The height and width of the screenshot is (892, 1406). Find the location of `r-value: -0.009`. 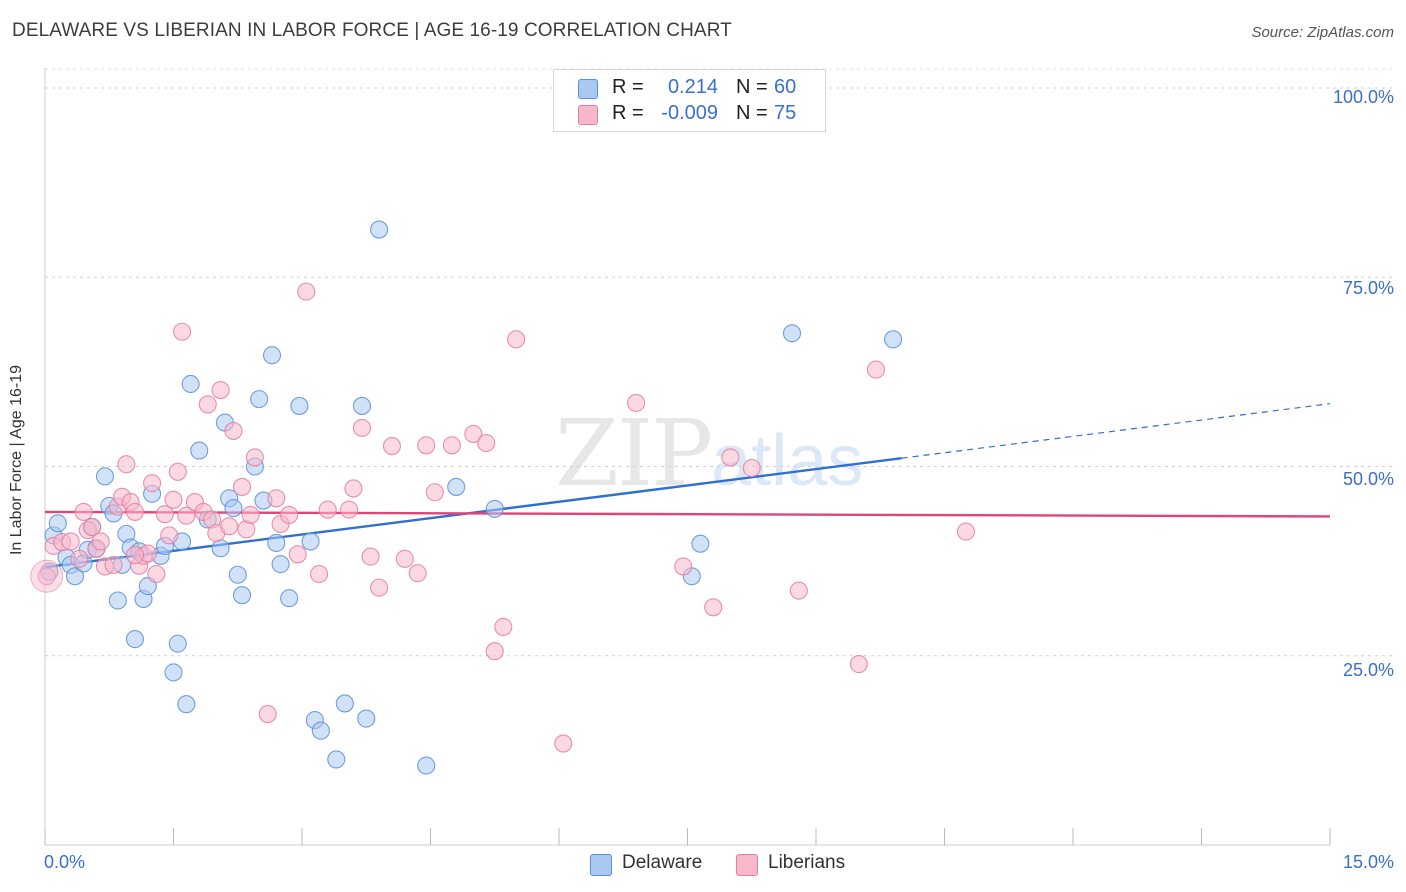

r-value: -0.009 is located at coordinates (689, 113).